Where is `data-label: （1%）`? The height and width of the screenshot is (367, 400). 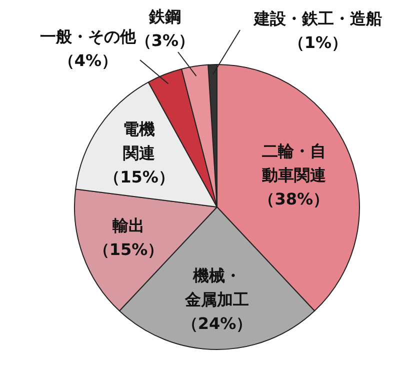
data-label: （1%） is located at coordinates (318, 42).